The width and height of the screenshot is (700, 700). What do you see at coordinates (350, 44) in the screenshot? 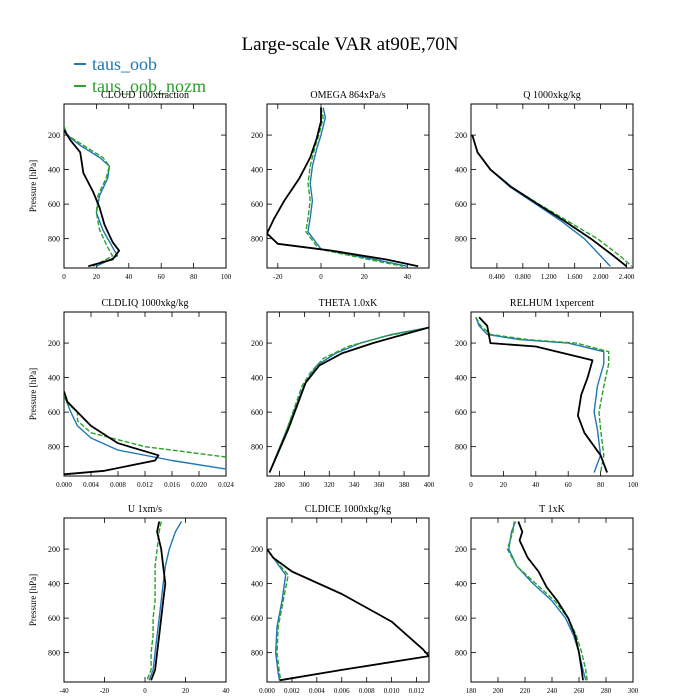
I see `figure-title: Large-scale VAR at90E,70N` at bounding box center [350, 44].